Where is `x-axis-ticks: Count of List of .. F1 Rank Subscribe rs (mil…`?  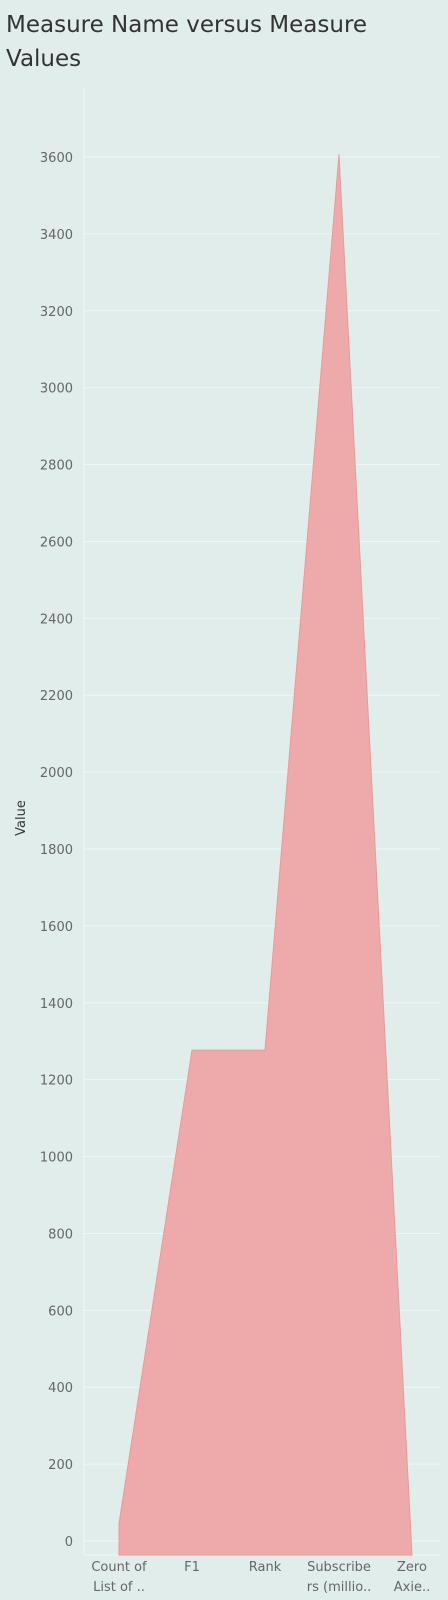
x-axis-ticks: Count of List of .. F1 Rank Subscribe rs (mil… is located at coordinates (260, 1577).